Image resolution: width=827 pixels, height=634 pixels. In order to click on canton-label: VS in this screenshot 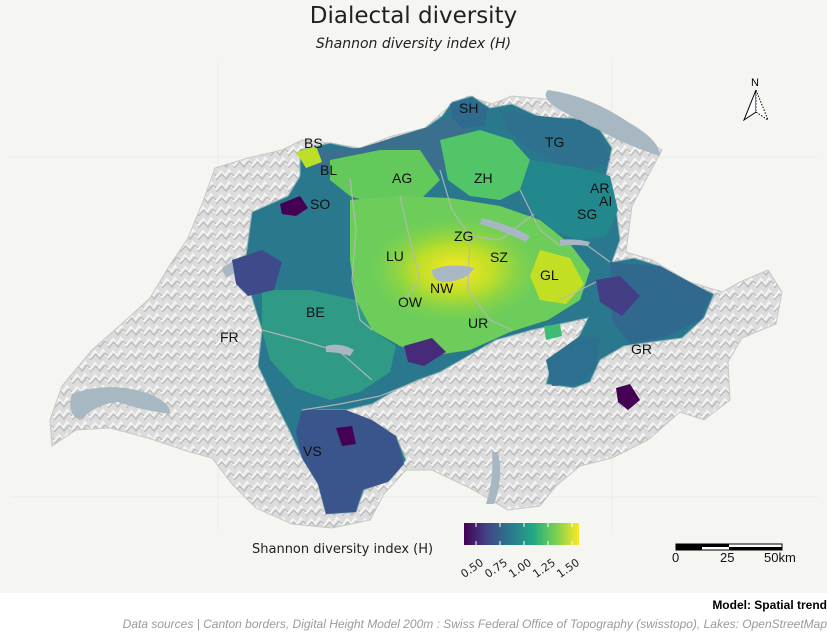, I will do `click(312, 451)`.